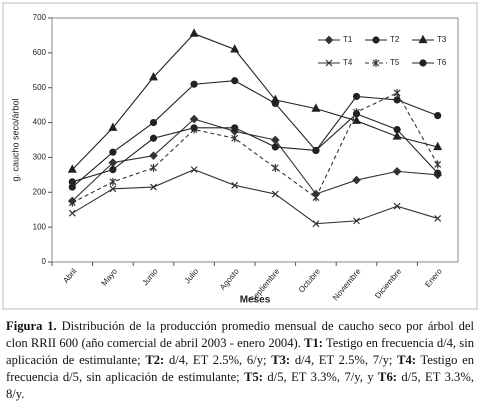  What do you see at coordinates (255, 300) in the screenshot?
I see `x-axis-title: Meses` at bounding box center [255, 300].